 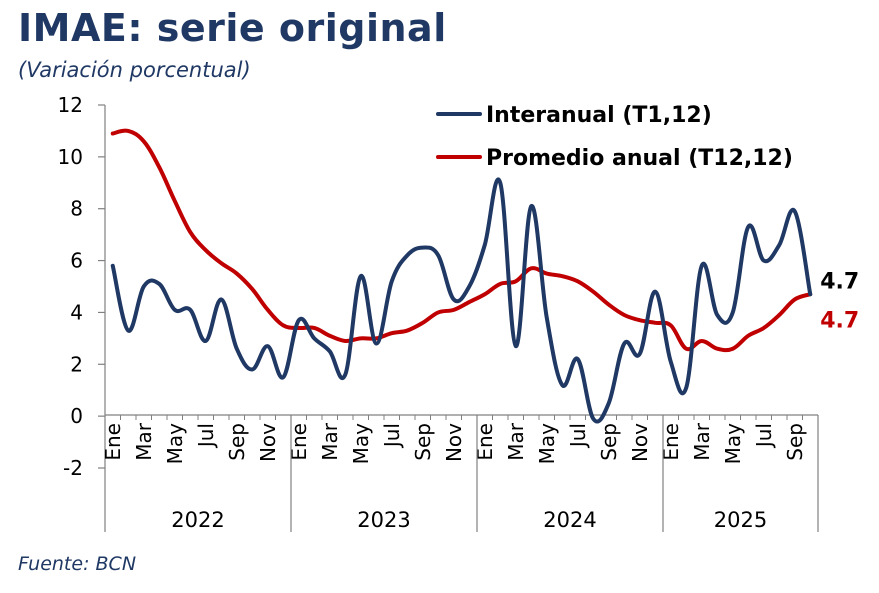 I want to click on y-tick-label: -2, so click(x=73, y=468).